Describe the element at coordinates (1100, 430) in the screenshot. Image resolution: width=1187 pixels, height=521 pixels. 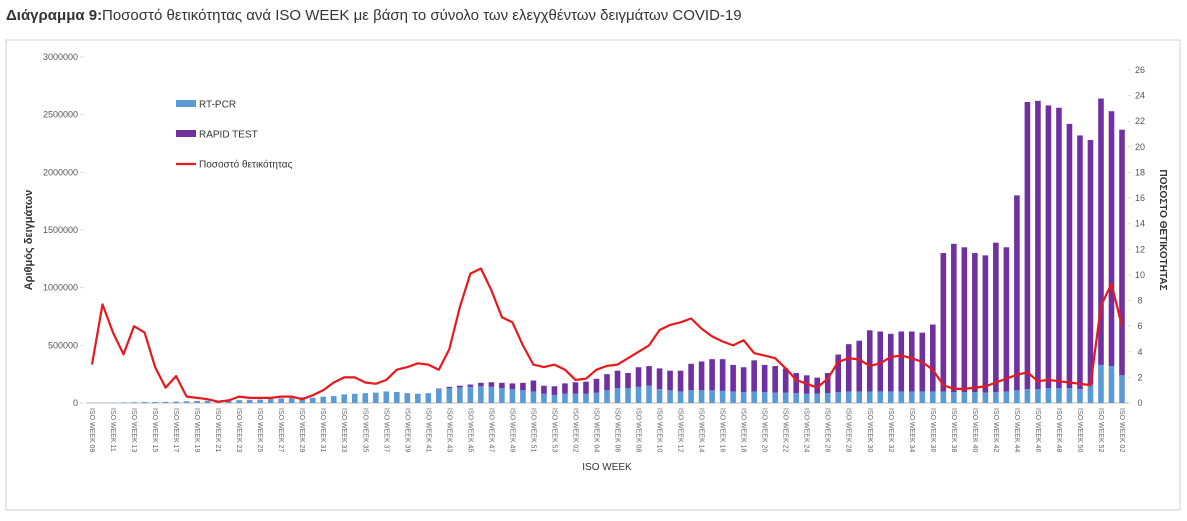
I see `x-tick-label: ISO WEEK 52` at that location.